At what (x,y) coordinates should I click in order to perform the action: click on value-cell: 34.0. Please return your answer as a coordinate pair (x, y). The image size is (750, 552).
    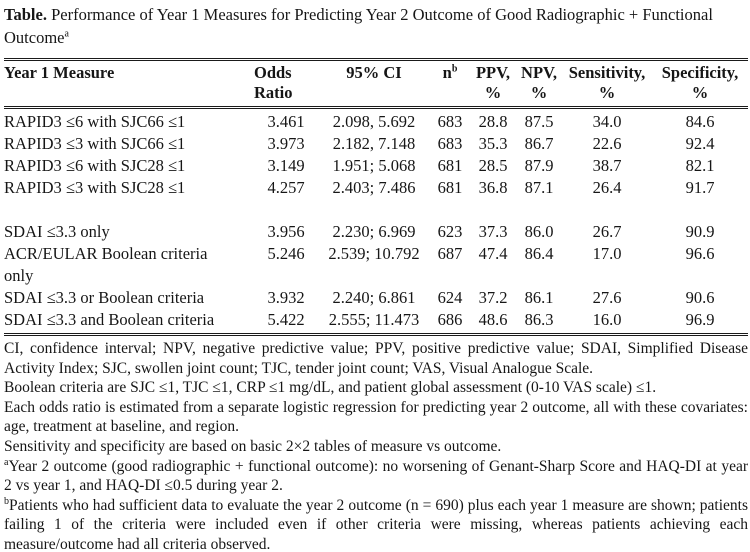
    Looking at the image, I should click on (607, 121).